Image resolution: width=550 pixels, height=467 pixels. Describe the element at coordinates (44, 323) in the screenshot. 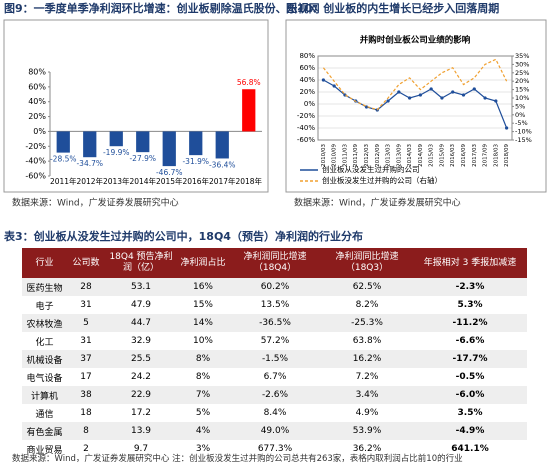

I see `cell: 农林牧渔` at that location.